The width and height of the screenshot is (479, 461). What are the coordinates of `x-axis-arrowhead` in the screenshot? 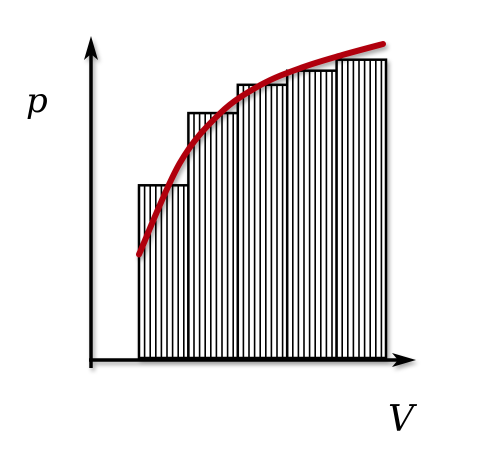 It's located at (404, 360).